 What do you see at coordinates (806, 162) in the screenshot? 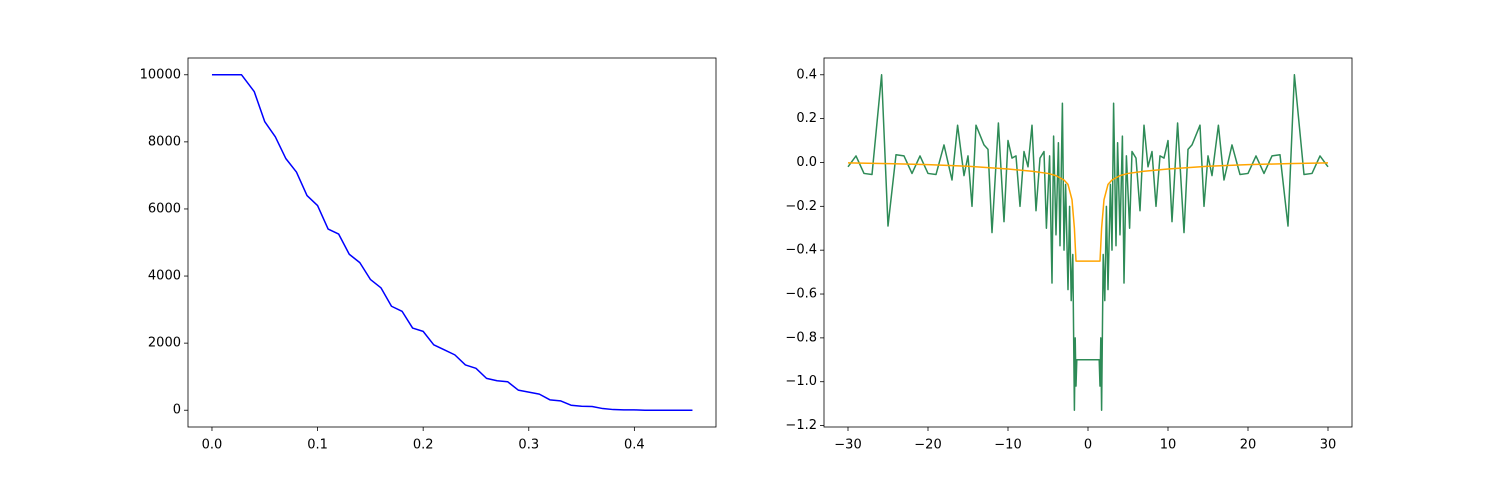
I see `y-tick-label: 0.0` at bounding box center [806, 162].